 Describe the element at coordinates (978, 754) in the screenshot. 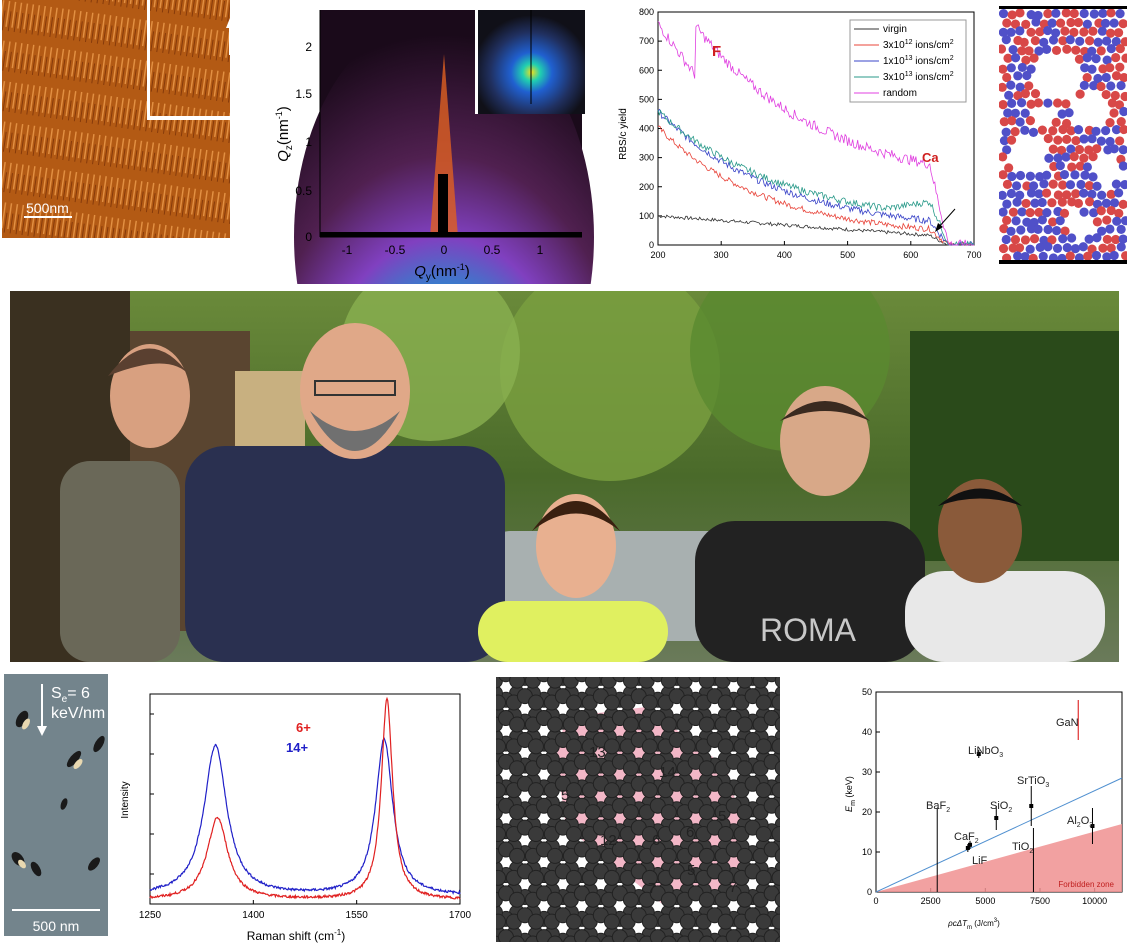

I see `data-point` at that location.